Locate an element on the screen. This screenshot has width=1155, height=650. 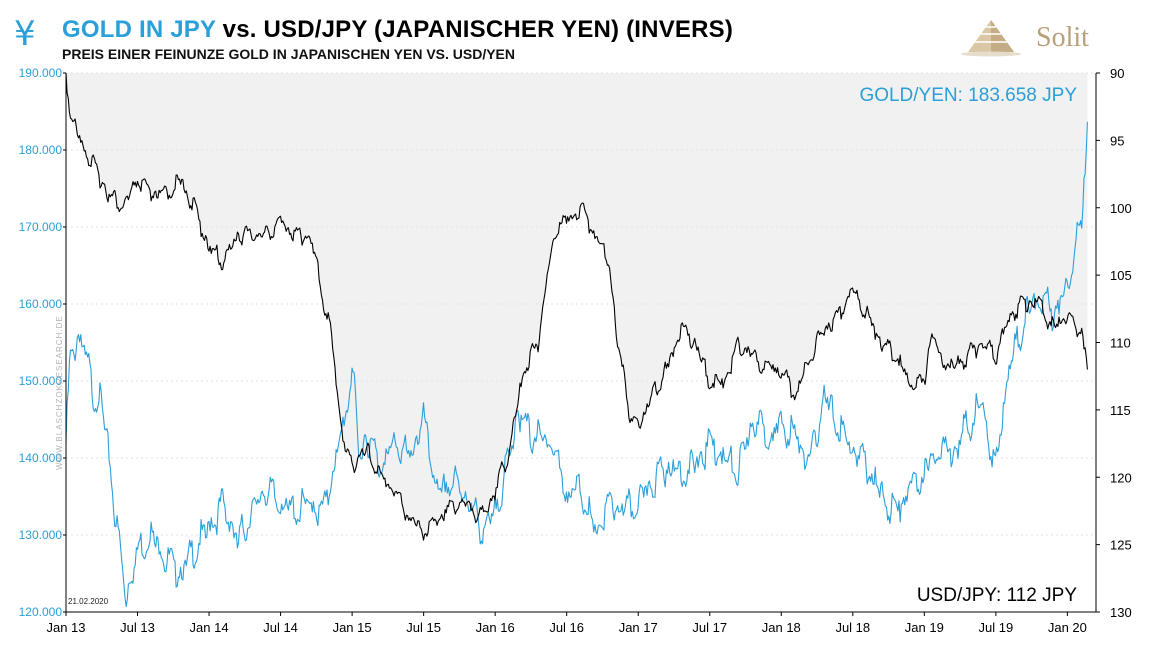
x-tick-label: Jan 19 is located at coordinates (924, 627).